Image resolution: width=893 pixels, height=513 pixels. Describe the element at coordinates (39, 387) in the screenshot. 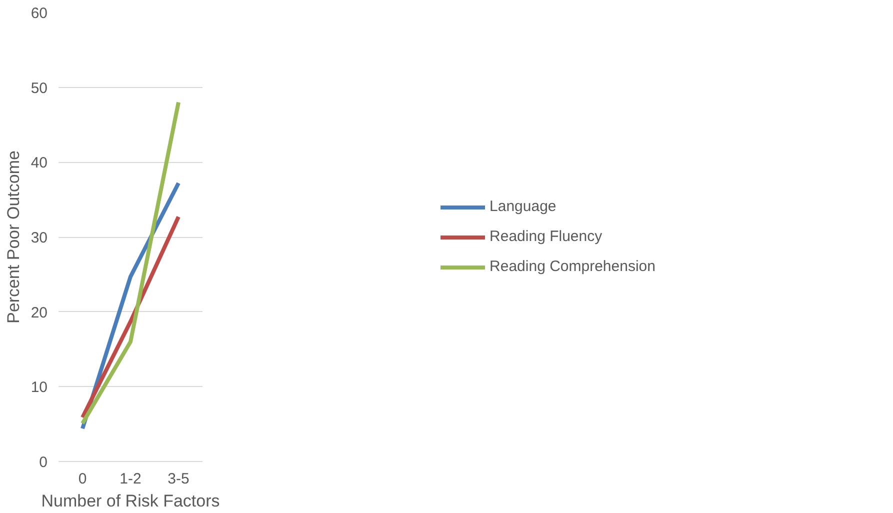

I see `y-tick-label: 10` at that location.